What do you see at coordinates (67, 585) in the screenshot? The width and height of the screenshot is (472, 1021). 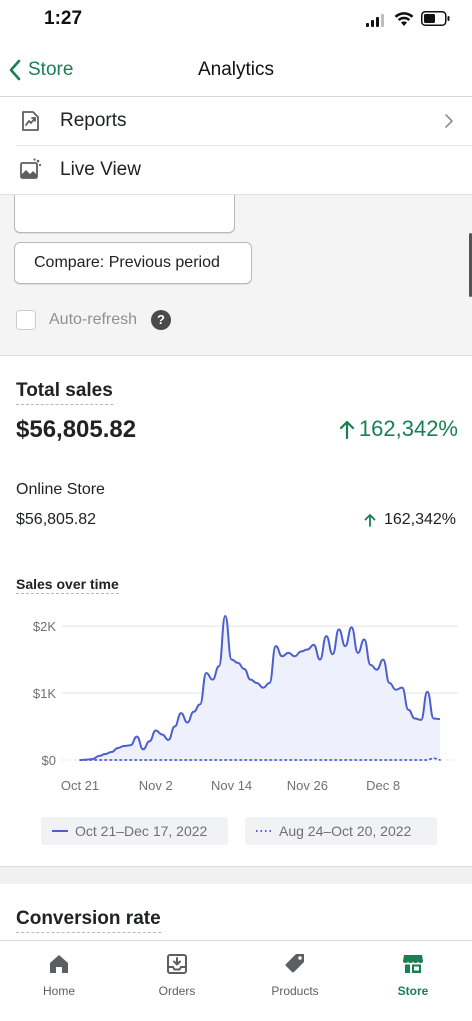 I see `chart-title: Sales over time` at bounding box center [67, 585].